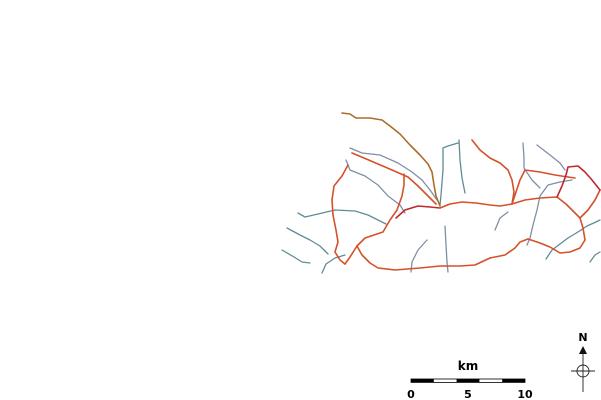 The height and width of the screenshot is (400, 601). What do you see at coordinates (583, 369) in the screenshot?
I see `north-arrow-icon` at bounding box center [583, 369].